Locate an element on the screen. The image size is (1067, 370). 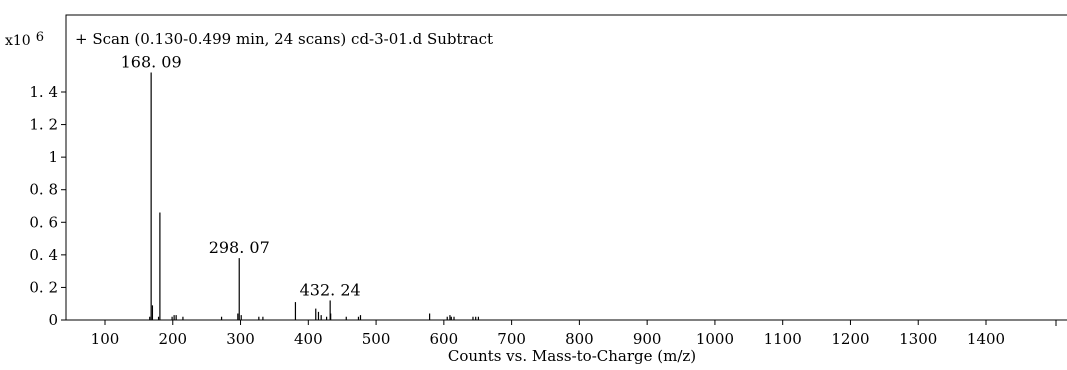
x-tick-label: 800 is located at coordinates (579, 339).